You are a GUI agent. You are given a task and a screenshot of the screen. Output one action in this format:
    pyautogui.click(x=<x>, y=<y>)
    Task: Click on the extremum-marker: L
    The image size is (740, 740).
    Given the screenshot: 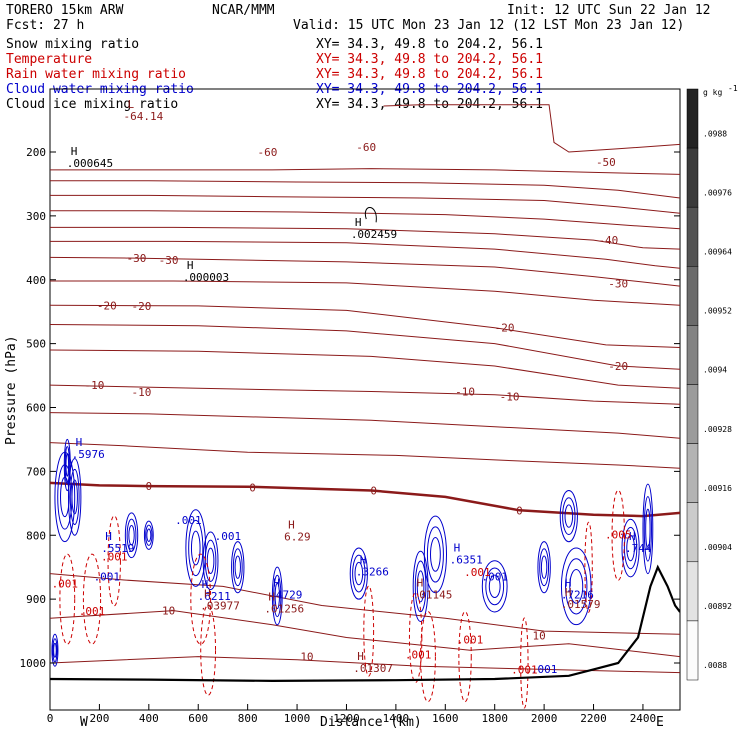 What is the action you would take?
    pyautogui.click(x=131, y=104)
    